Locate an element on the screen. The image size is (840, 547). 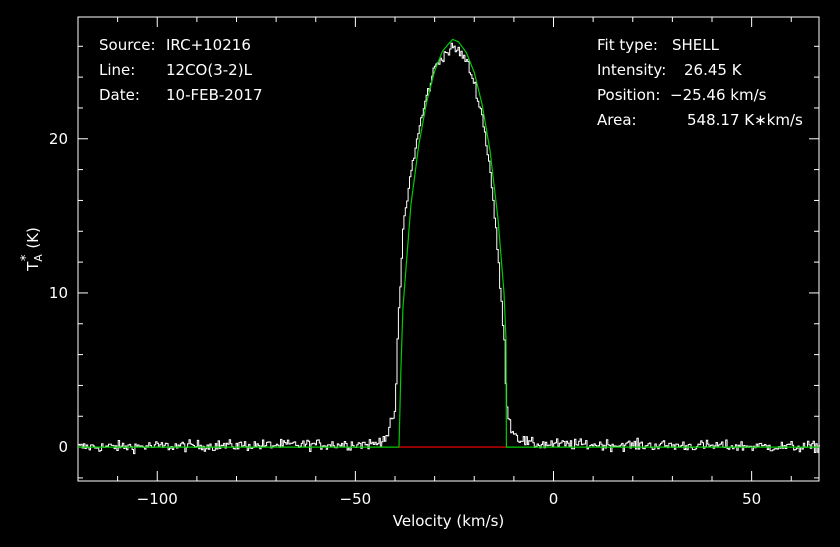
y-tick-label: 10 is located at coordinates (58, 293).